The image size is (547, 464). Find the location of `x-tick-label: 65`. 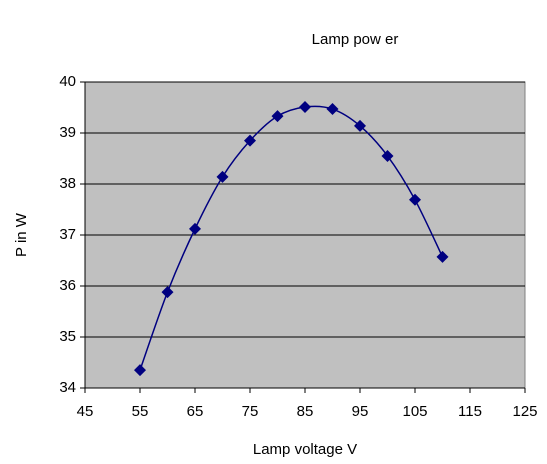

x-tick-label: 65 is located at coordinates (195, 411).